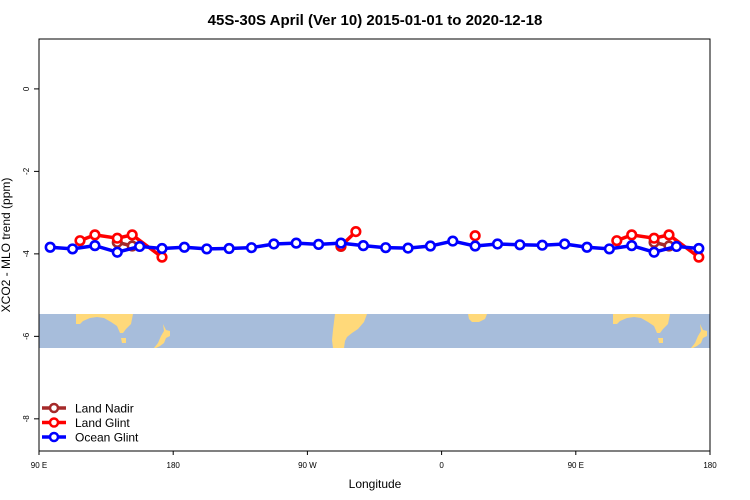  What do you see at coordinates (307, 465) in the screenshot?
I see `x-tick-label: 90 W` at bounding box center [307, 465].